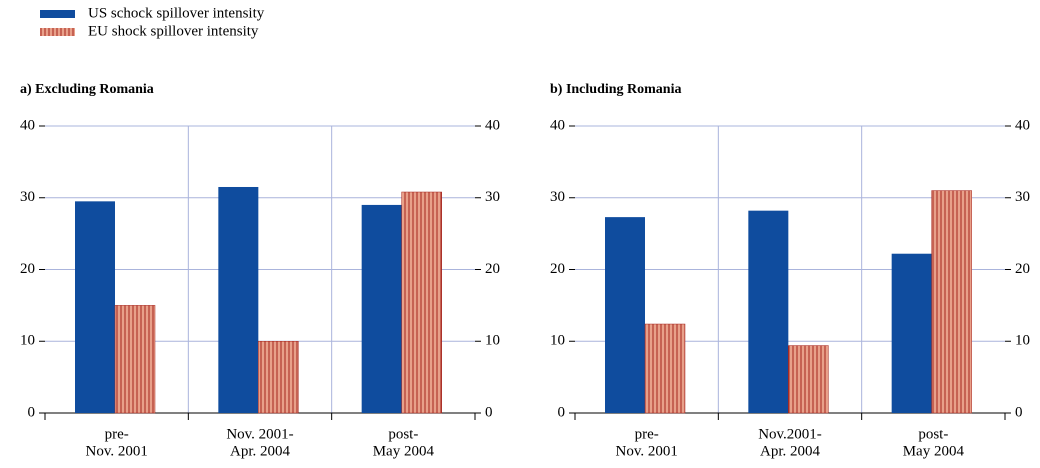 Image resolution: width=1040 pixels, height=468 pixels. What do you see at coordinates (176, 13) in the screenshot?
I see `legend-label: US schock spillover intensity` at bounding box center [176, 13].